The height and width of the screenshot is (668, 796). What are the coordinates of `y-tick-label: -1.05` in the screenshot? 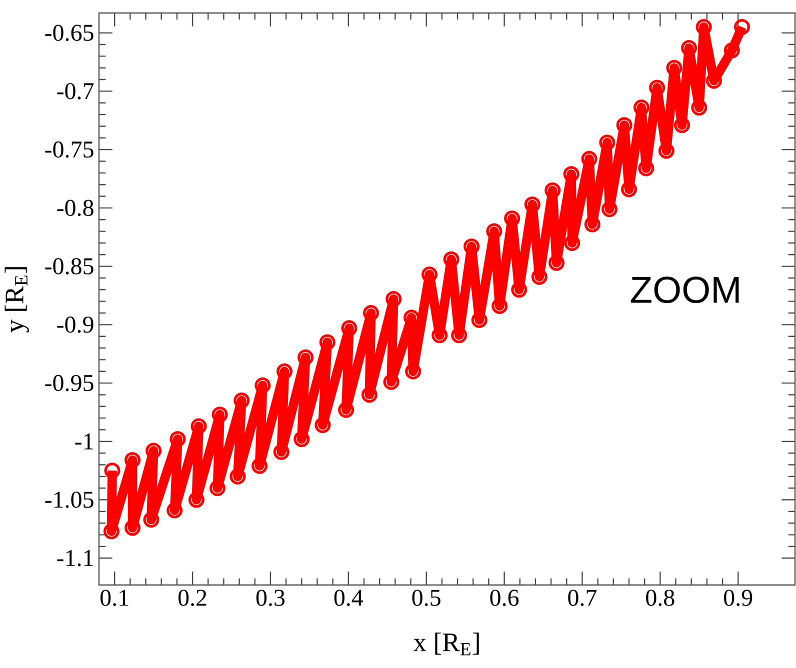 It's located at (69, 500).